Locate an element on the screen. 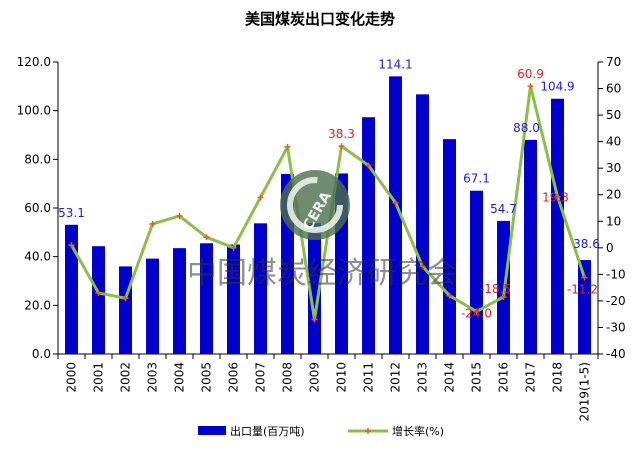  left-tick-label: 80.0 is located at coordinates (37, 159).